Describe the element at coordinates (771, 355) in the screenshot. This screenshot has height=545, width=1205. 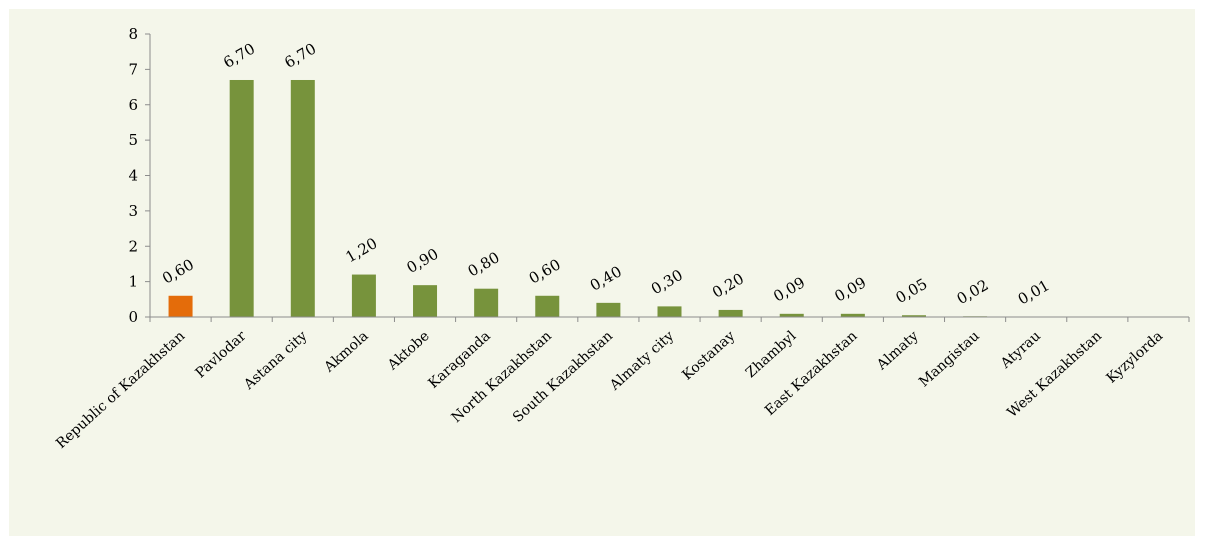
I see `category-label: Zhambyl` at that location.